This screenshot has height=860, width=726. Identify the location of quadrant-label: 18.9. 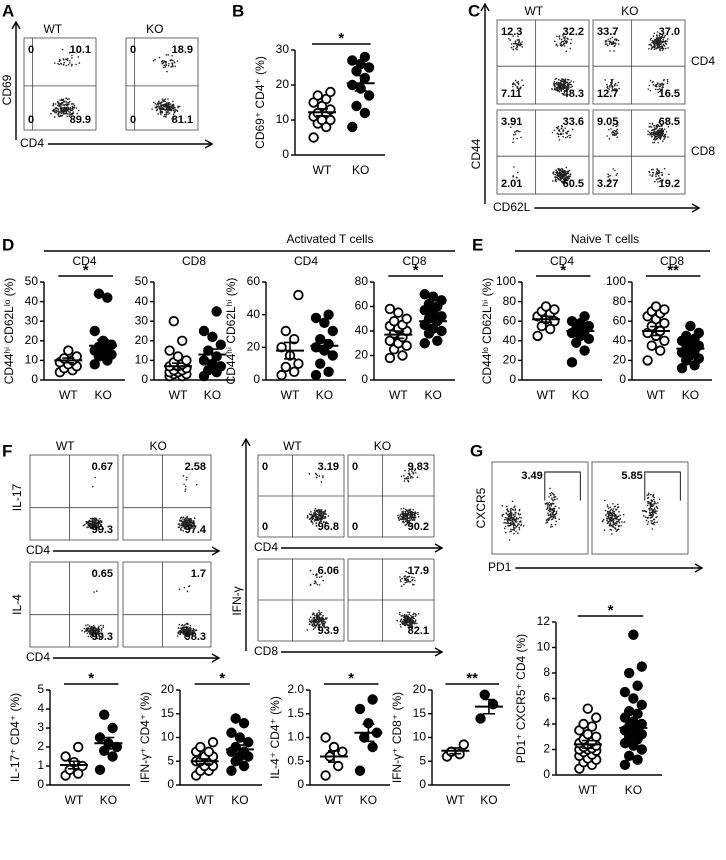
(182, 50).